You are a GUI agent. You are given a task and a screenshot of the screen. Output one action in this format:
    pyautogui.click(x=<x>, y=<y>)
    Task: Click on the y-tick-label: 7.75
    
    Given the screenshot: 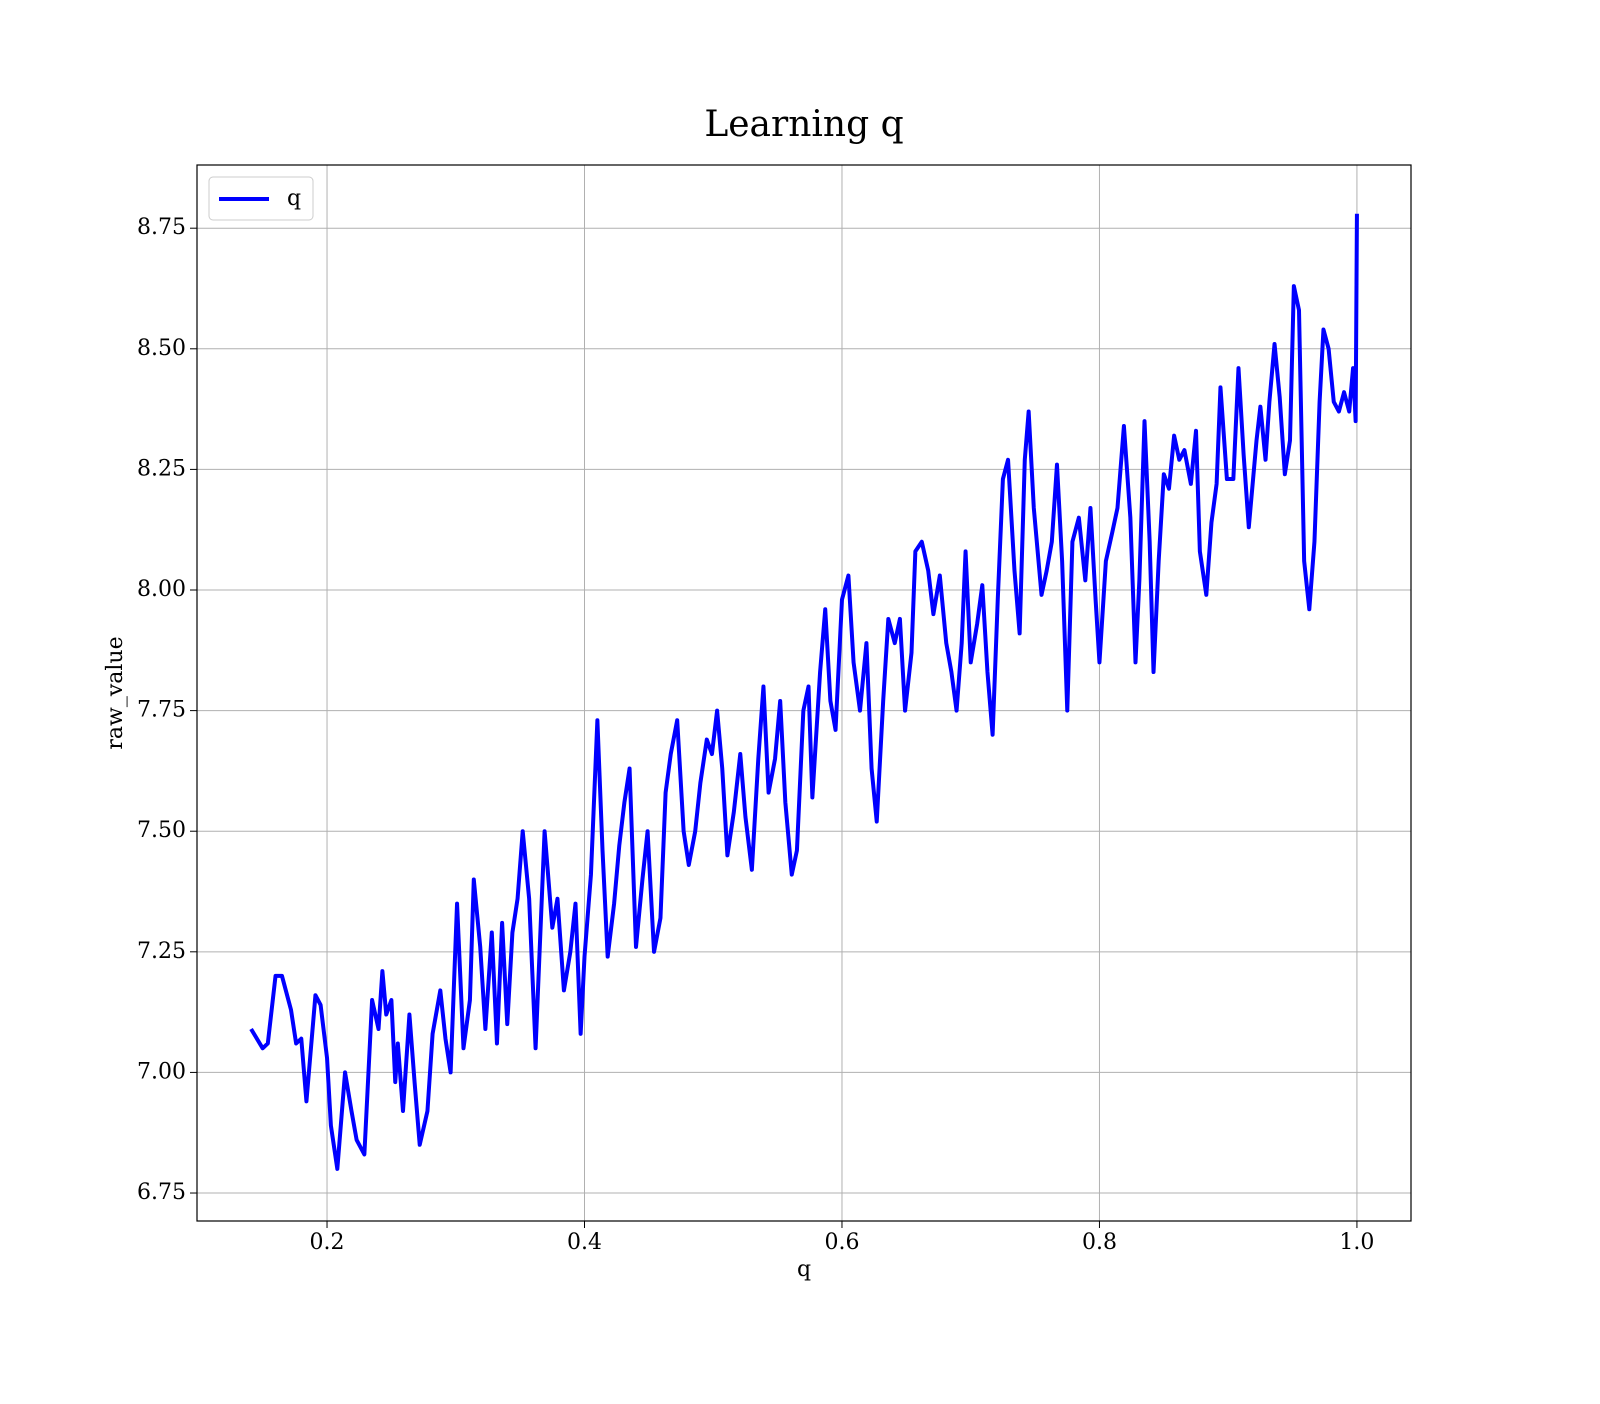 What is the action you would take?
    pyautogui.click(x=161, y=710)
    